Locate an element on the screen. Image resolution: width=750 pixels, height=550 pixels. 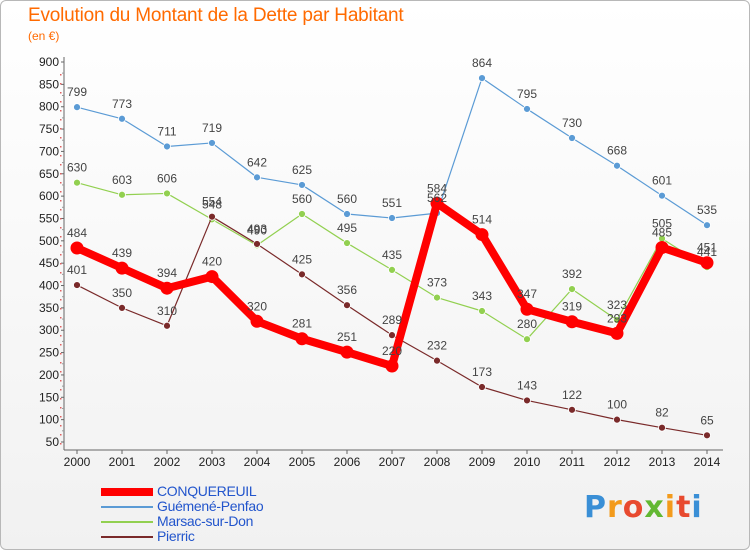
data-label: 232 is located at coordinates (437, 346).